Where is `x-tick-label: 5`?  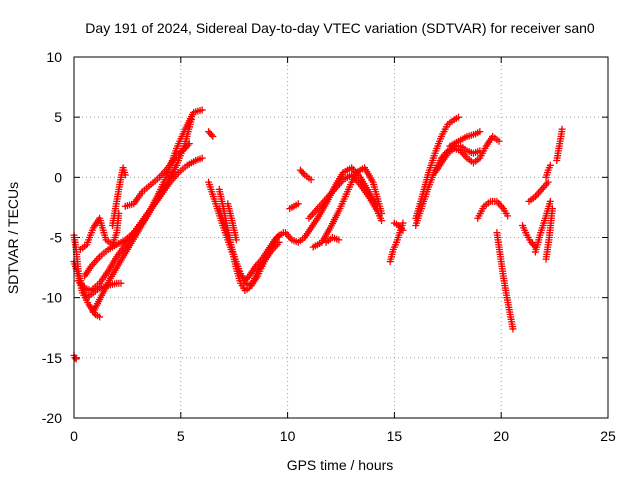
x-tick-label: 5 is located at coordinates (181, 436).